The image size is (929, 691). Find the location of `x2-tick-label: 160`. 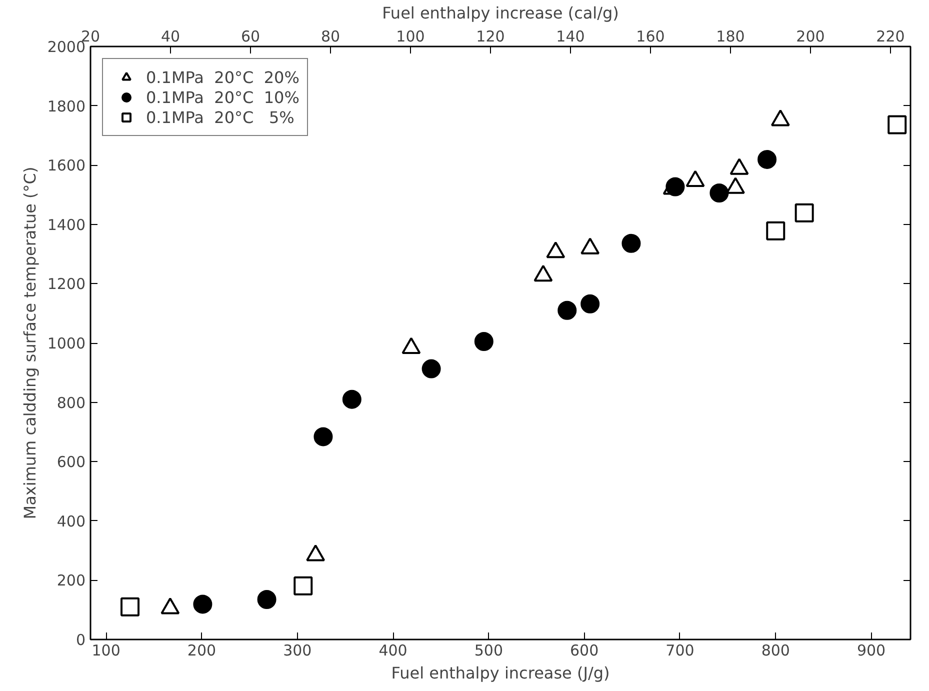

x2-tick-label: 160 is located at coordinates (650, 37).